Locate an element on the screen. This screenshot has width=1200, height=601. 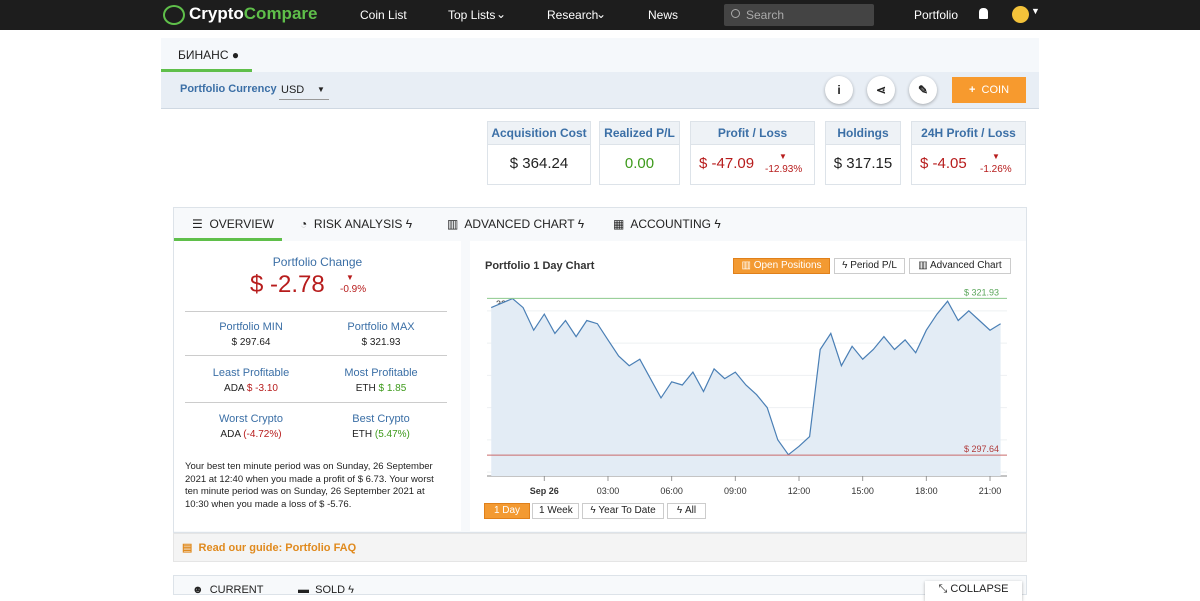
tab: ☰ OVERVIEW is located at coordinates (233, 224).